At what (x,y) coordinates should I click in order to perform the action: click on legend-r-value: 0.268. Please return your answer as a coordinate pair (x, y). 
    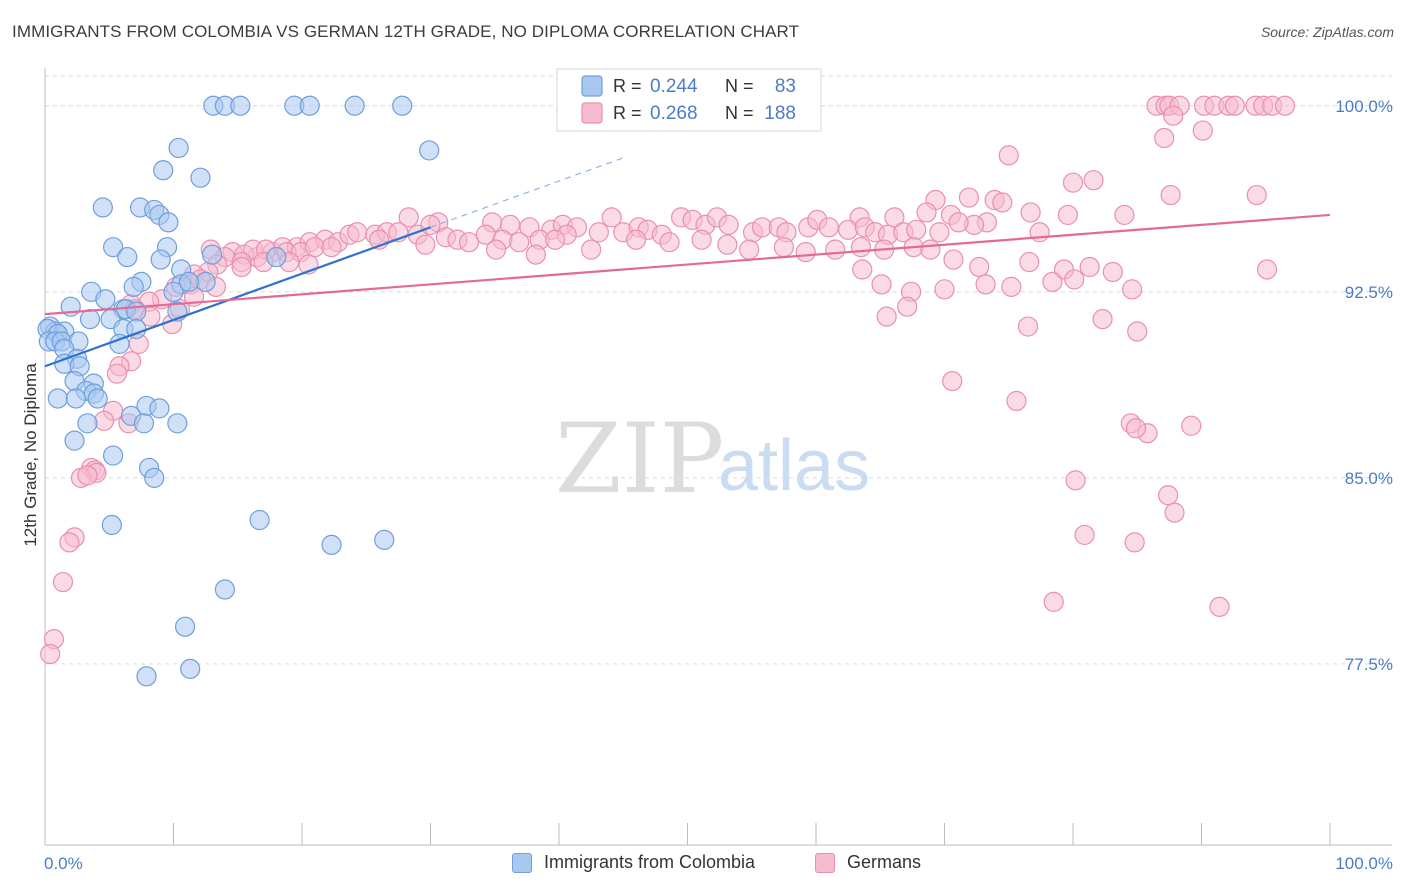
    Looking at the image, I should click on (674, 113).